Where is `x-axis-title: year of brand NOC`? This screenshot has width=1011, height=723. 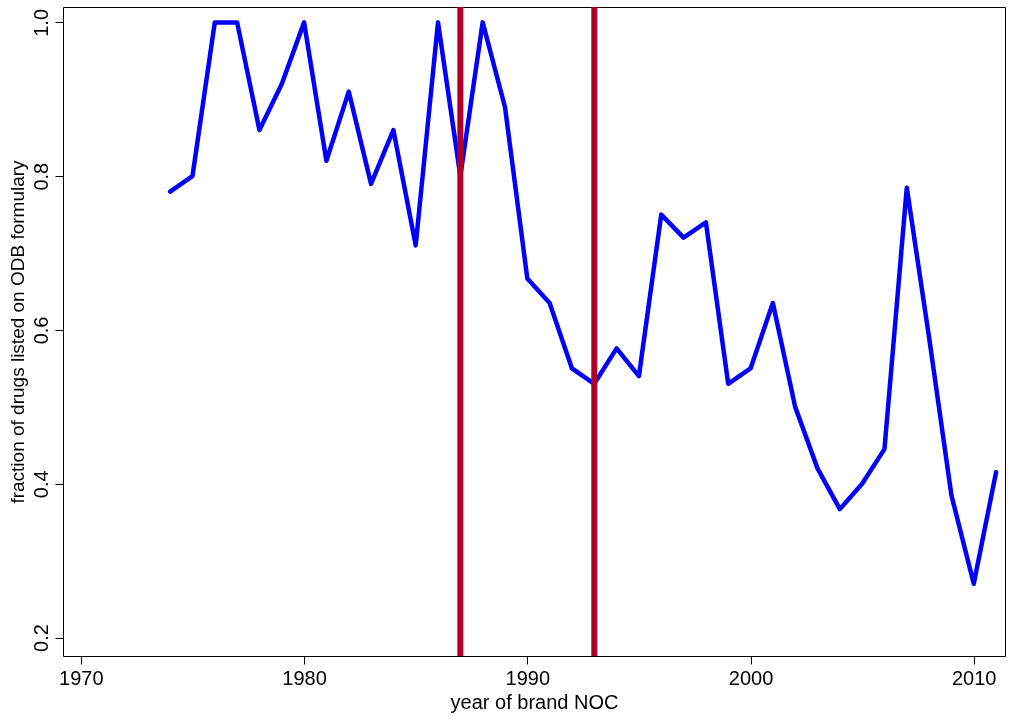
x-axis-title: year of brand NOC is located at coordinates (534, 701).